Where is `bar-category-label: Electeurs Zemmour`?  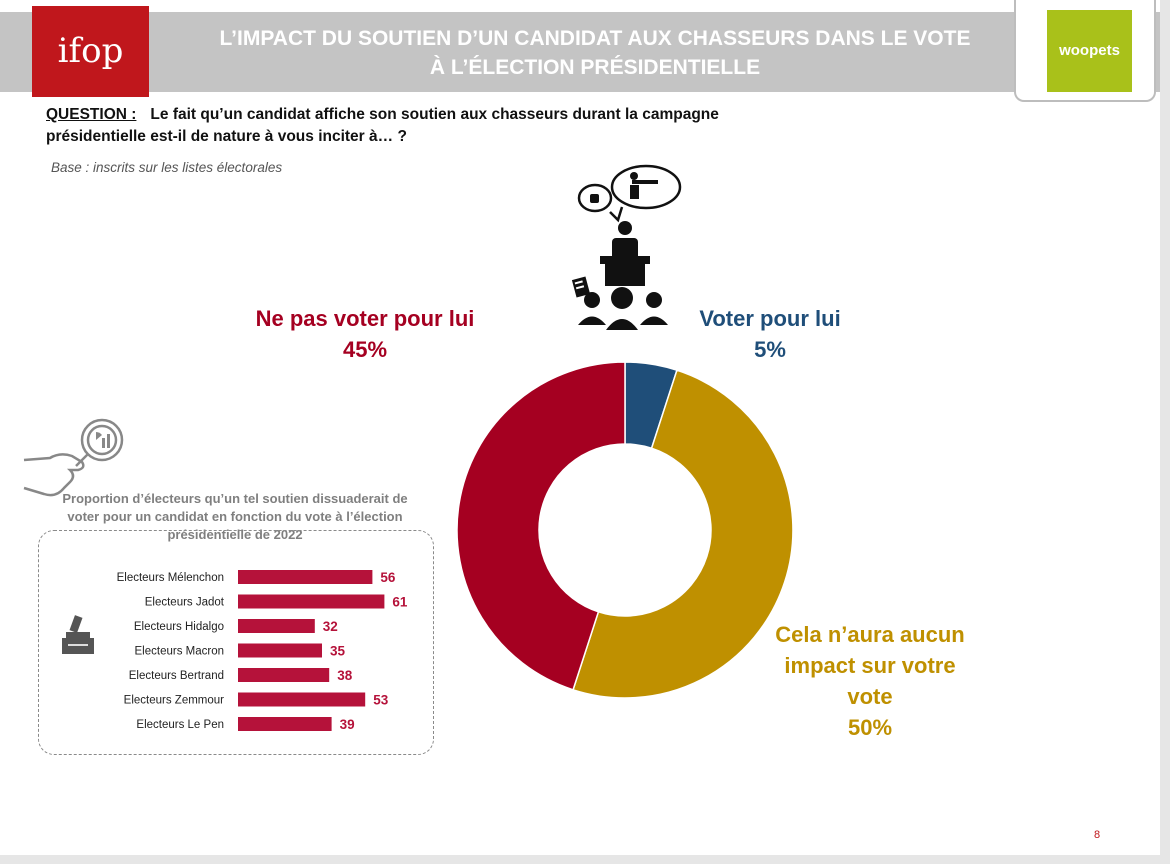 bar-category-label: Electeurs Zemmour is located at coordinates (174, 701).